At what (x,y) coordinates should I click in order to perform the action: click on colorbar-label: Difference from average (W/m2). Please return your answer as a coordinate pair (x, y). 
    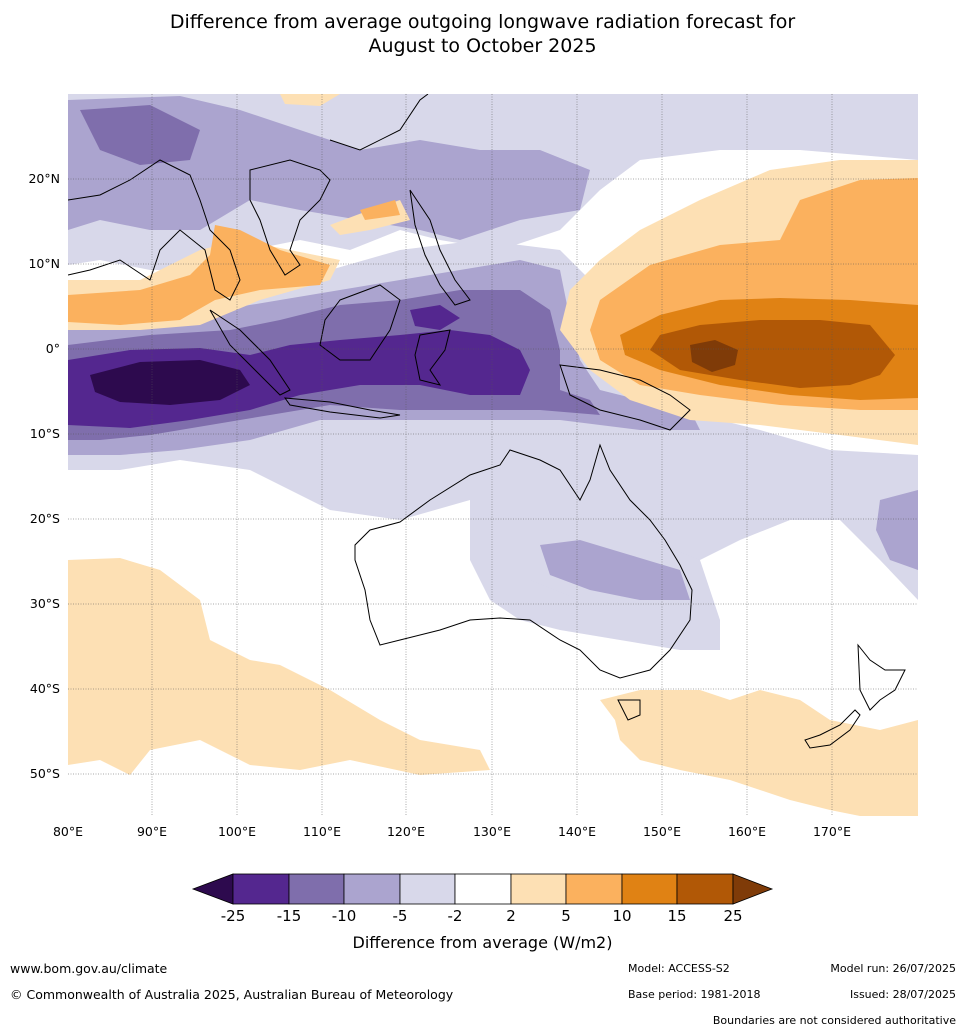
    Looking at the image, I should click on (482, 942).